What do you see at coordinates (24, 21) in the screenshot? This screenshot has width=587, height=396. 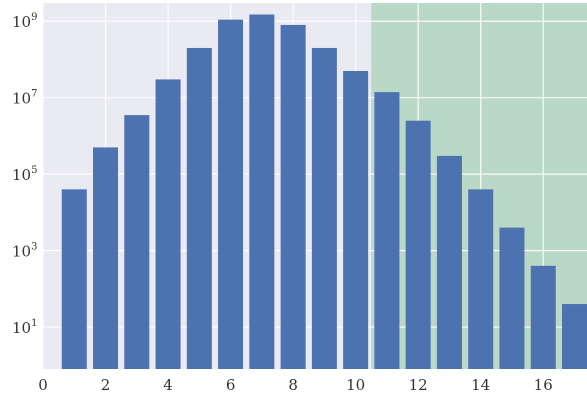 I see `y-tick-label: 10⁹` at bounding box center [24, 21].